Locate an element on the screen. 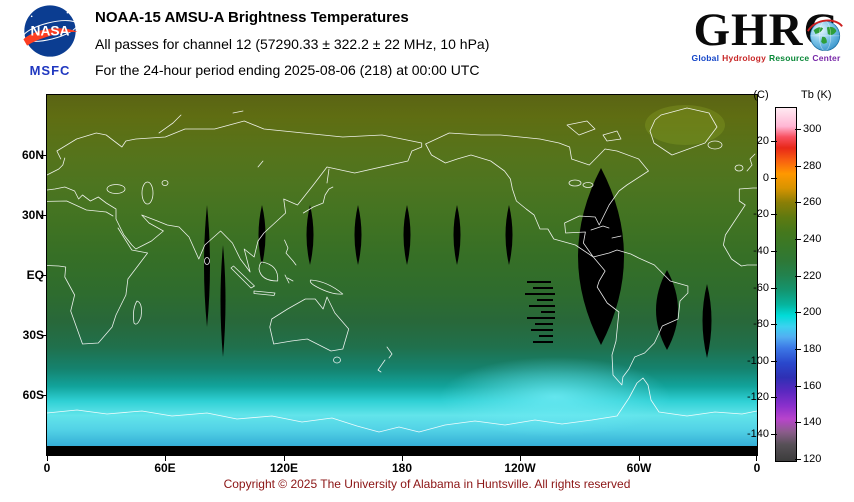 The width and height of the screenshot is (854, 502). ghrc-logo: GHRC Global Hydrology Resource is located at coordinates (766, 33).